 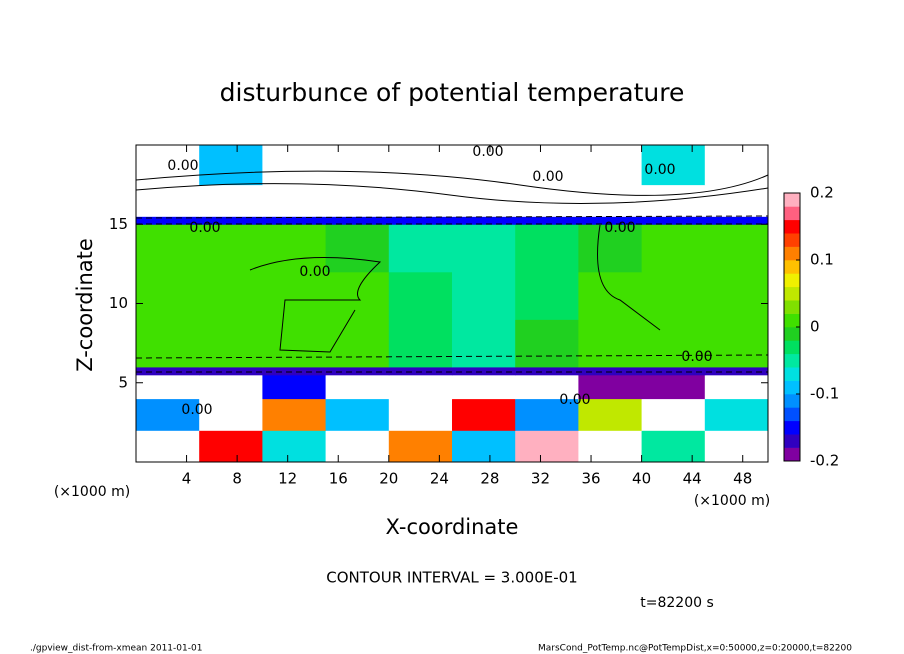 What do you see at coordinates (85, 305) in the screenshot?
I see `y-axis-label: Z-coordinate` at bounding box center [85, 305].